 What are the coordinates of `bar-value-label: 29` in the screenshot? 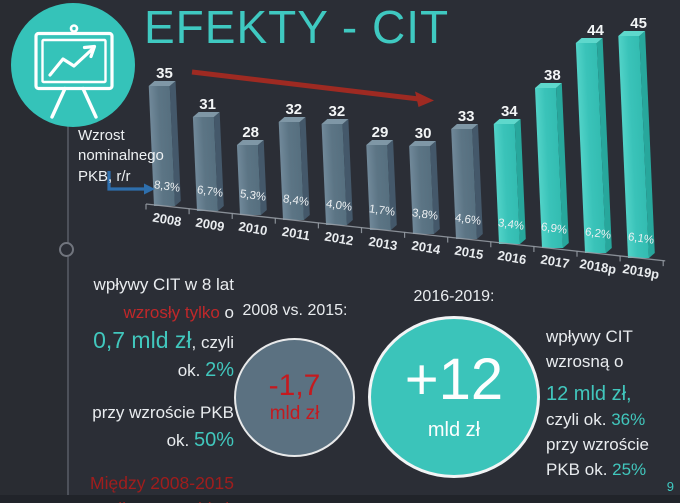 It's located at (380, 132).